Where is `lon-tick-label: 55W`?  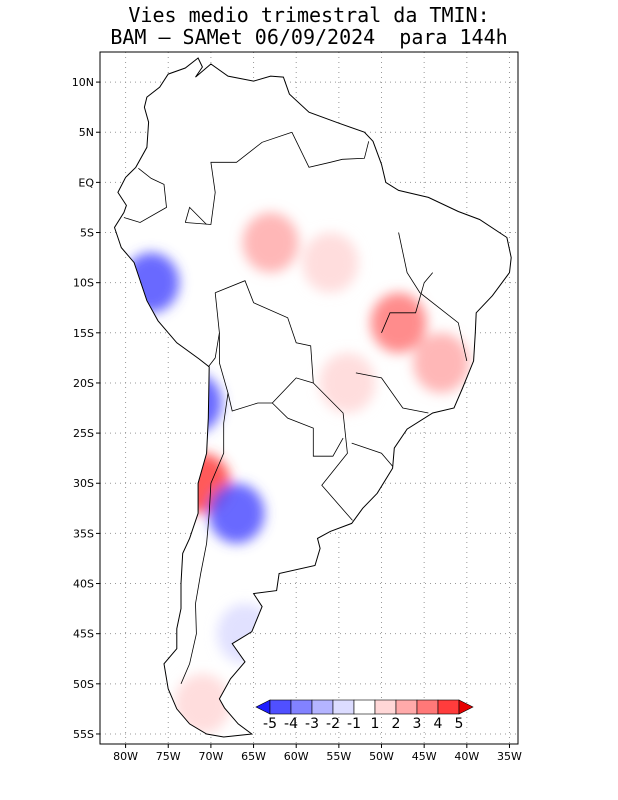
lon-tick-label: 55W is located at coordinates (338, 756).